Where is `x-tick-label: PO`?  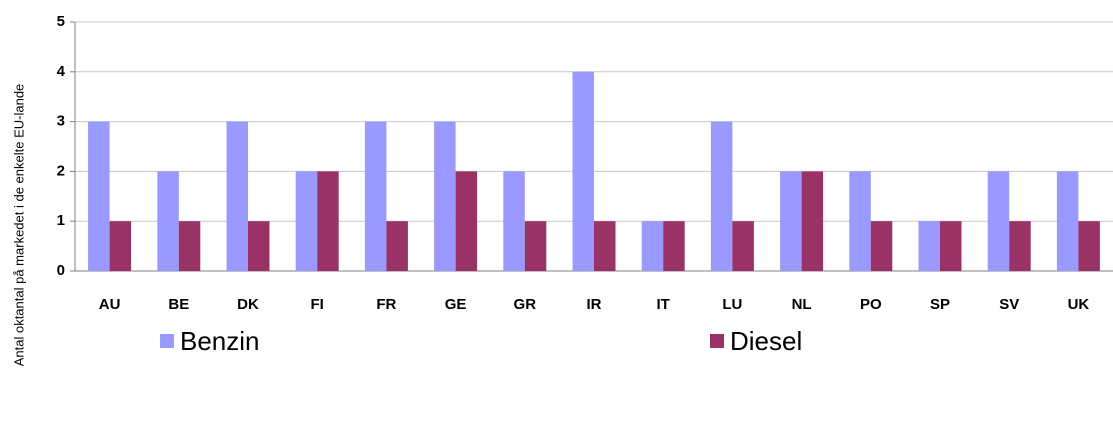 x-tick-label: PO is located at coordinates (871, 304).